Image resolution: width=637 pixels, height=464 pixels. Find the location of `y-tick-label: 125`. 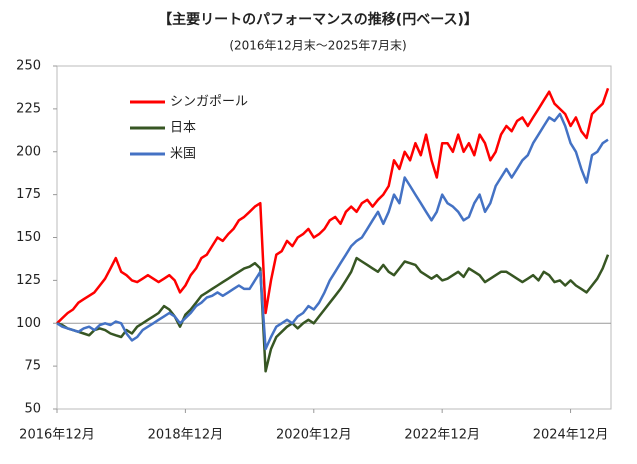

y-tick-label: 125 is located at coordinates (28, 280).